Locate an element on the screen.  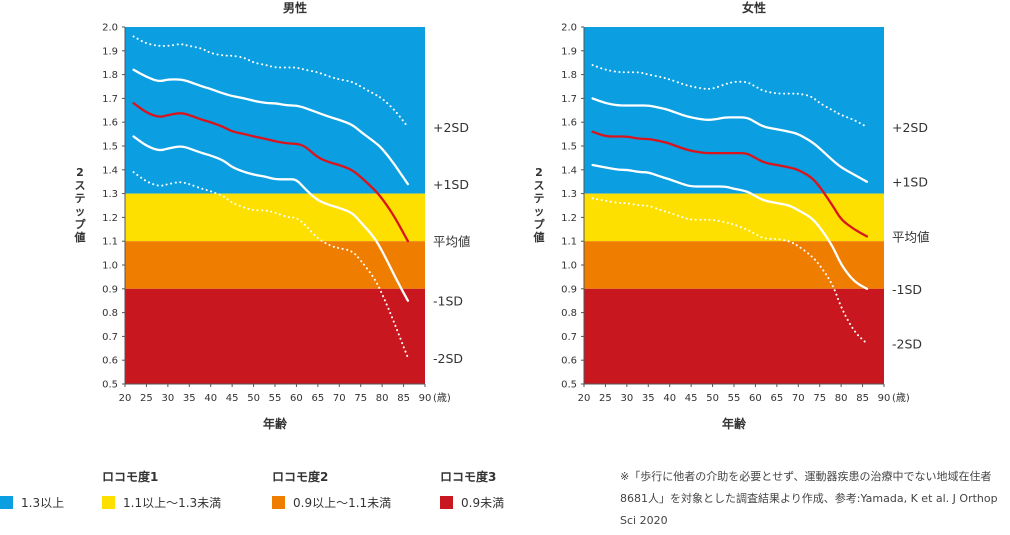
x-tick-label: 80 is located at coordinates (841, 398).